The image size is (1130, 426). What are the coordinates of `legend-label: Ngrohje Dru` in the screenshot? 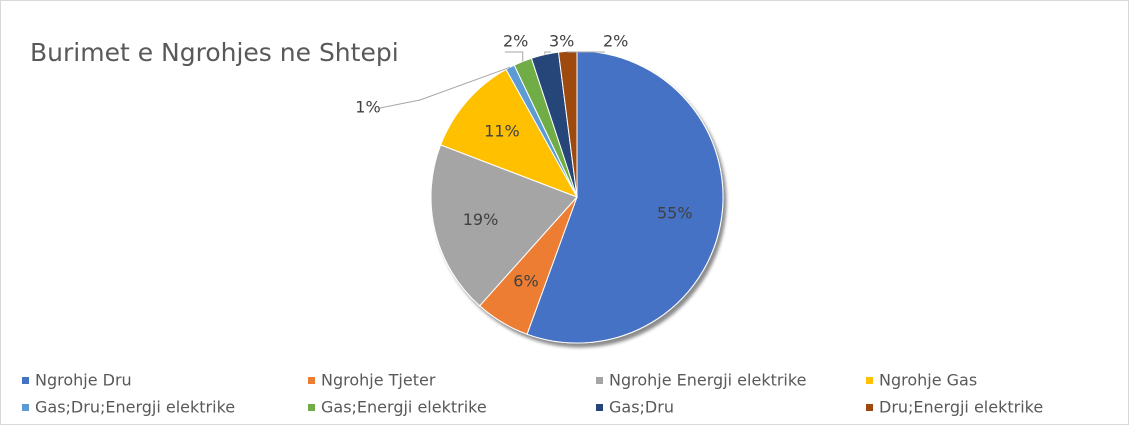 It's located at (83, 380).